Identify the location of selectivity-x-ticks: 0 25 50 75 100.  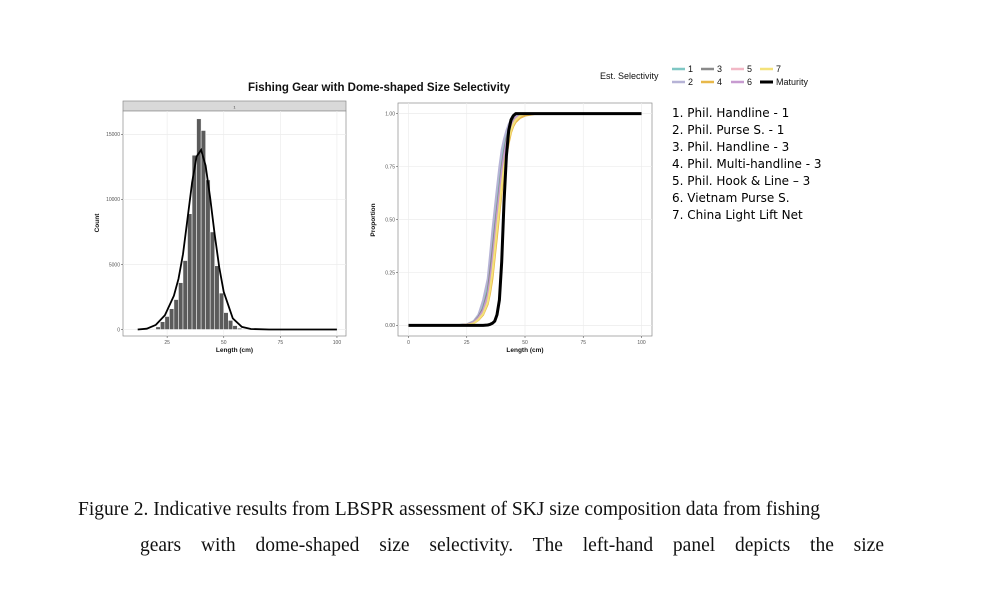
(526, 341).